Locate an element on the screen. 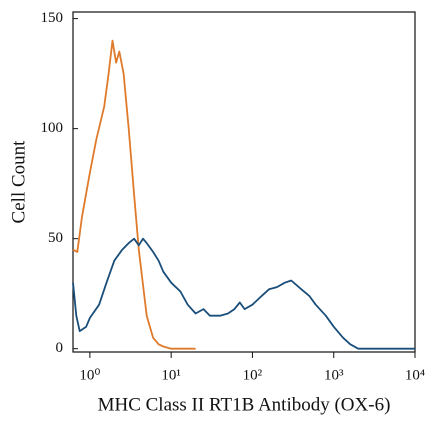  y-tick-label: 0 is located at coordinates (60, 348).